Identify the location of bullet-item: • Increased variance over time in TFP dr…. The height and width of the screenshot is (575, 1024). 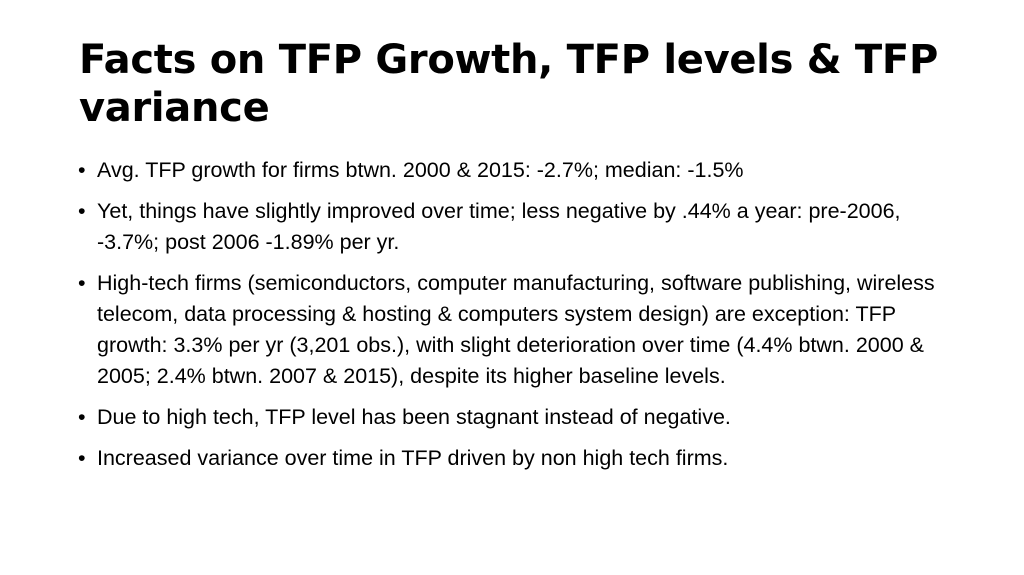
(513, 458).